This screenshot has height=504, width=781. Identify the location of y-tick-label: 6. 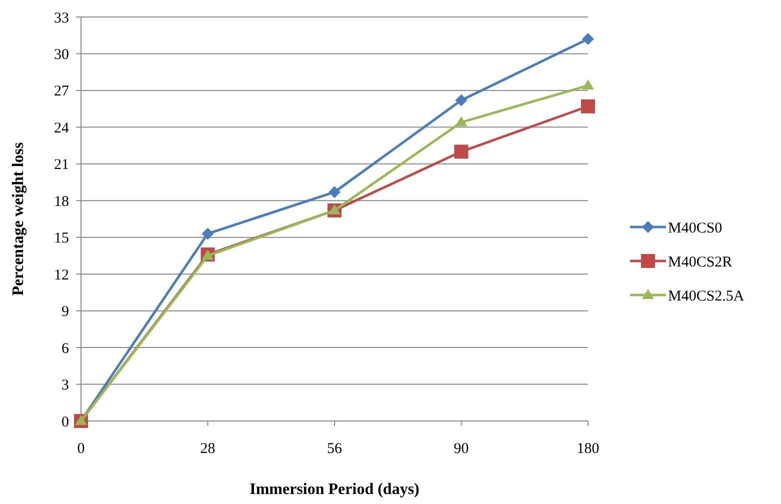
(66, 348).